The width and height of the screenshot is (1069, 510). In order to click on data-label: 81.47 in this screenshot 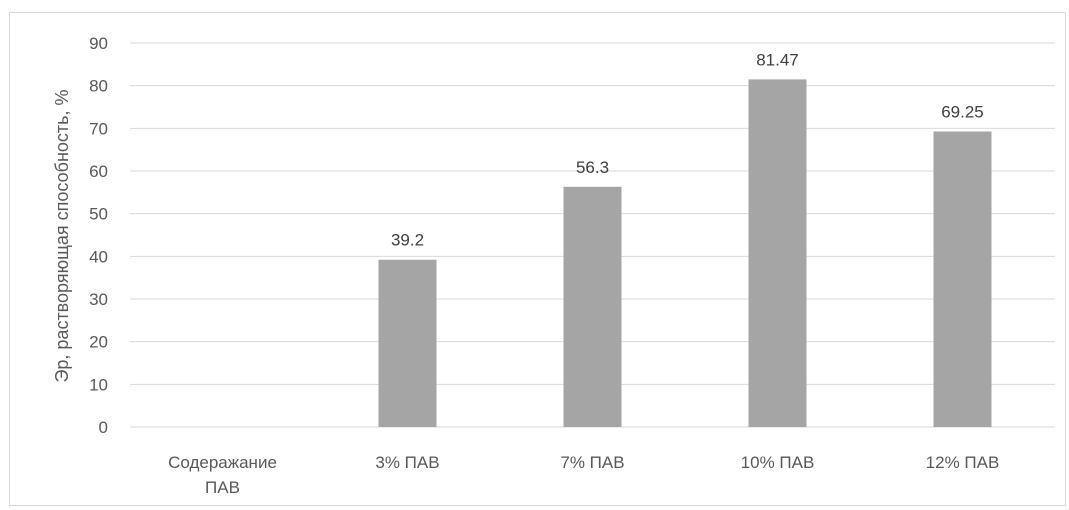, I will do `click(777, 59)`.